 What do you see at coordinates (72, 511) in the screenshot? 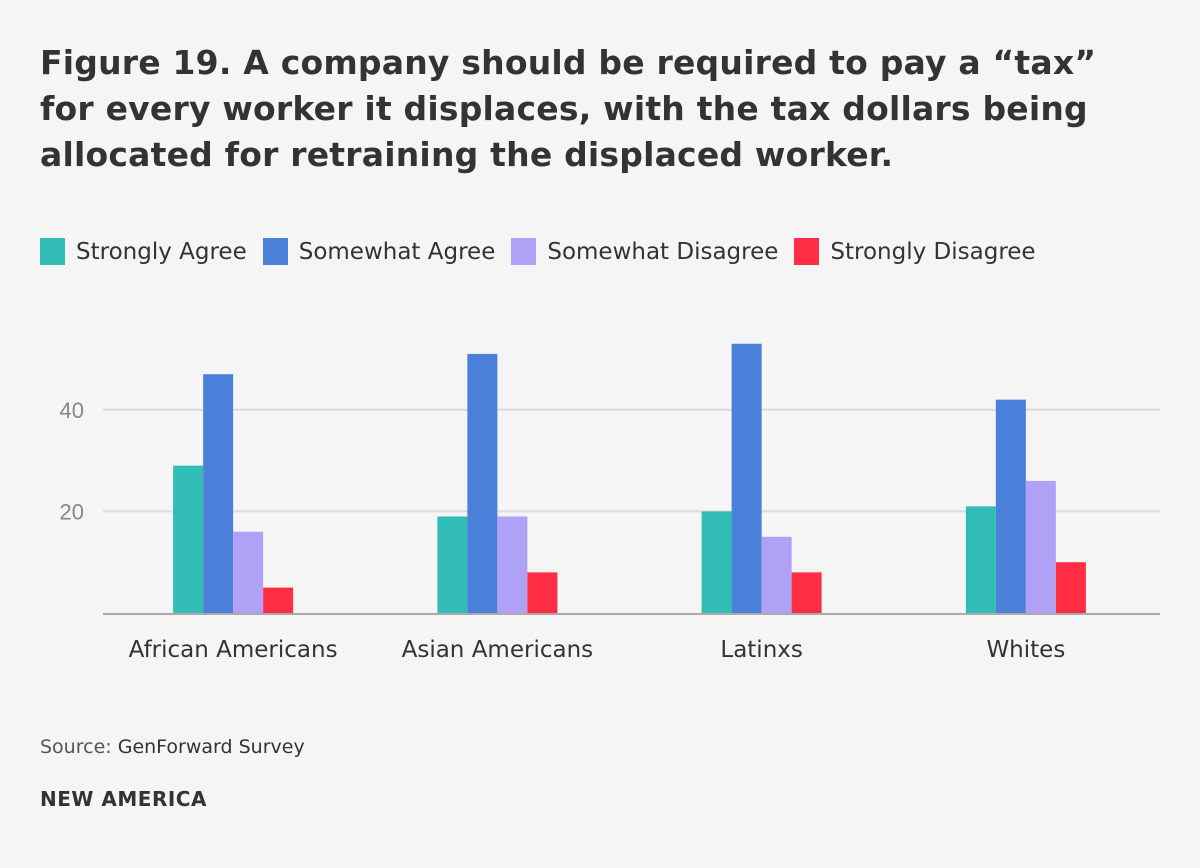
I see `y-tick-label: 20` at bounding box center [72, 511].